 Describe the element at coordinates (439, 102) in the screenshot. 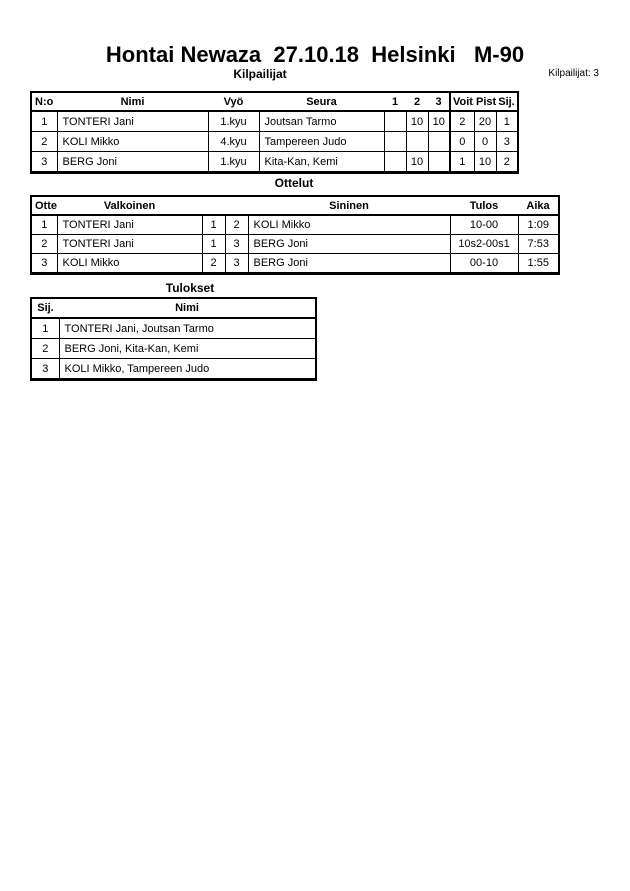

I see `header-round-3: 3` at that location.